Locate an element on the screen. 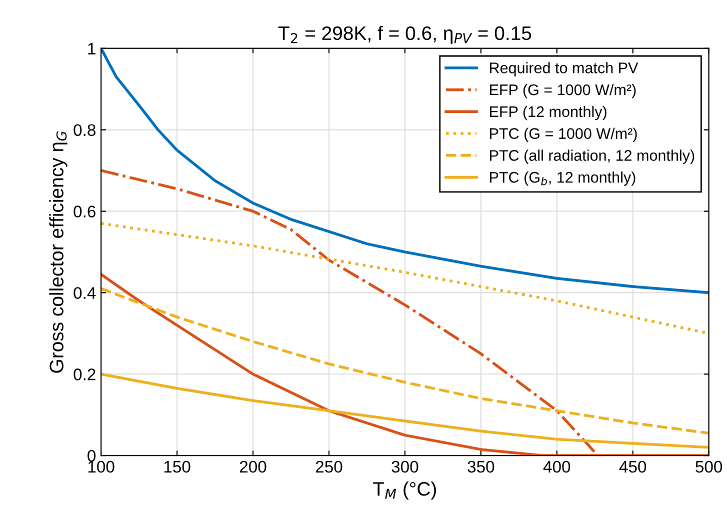 This screenshot has width=727, height=509. legend-label: PTC (G = 1000 W/m²) is located at coordinates (563, 135).